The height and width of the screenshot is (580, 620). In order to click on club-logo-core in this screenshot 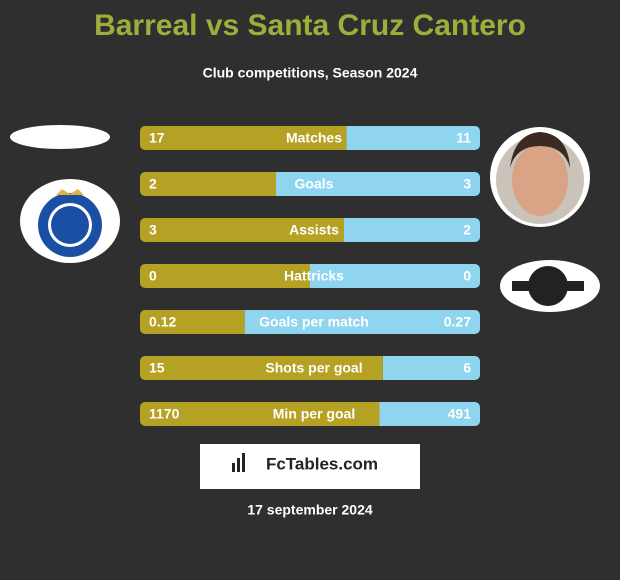, I will do `click(70, 225)`.